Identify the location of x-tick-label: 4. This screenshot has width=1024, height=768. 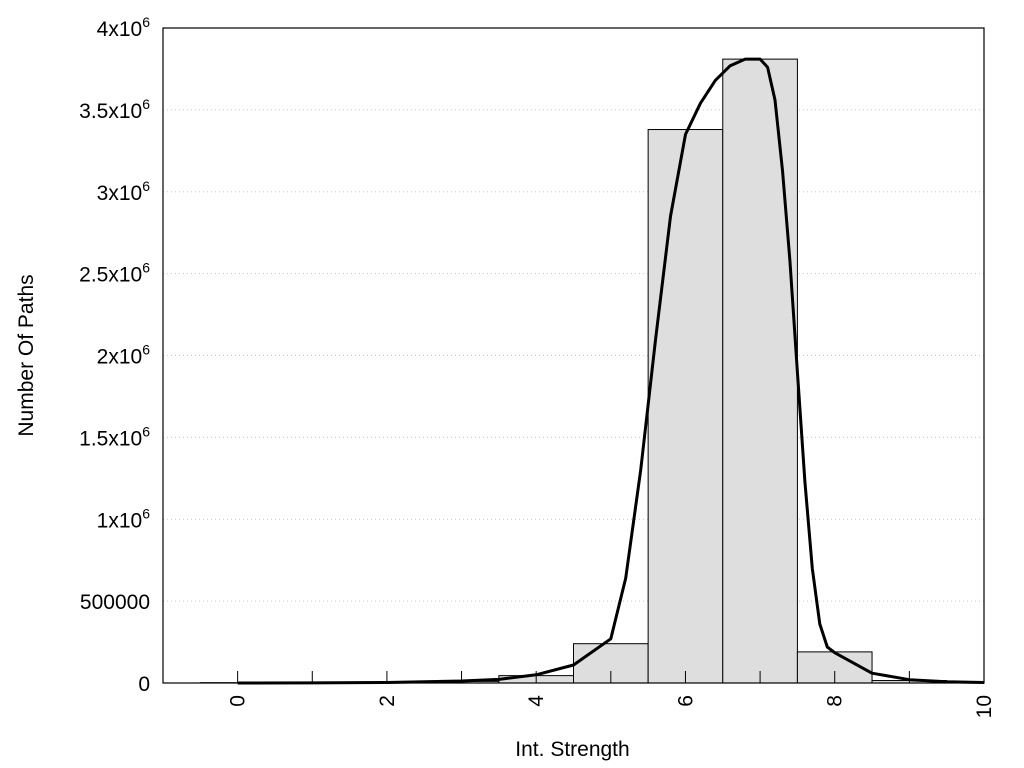
(536, 701).